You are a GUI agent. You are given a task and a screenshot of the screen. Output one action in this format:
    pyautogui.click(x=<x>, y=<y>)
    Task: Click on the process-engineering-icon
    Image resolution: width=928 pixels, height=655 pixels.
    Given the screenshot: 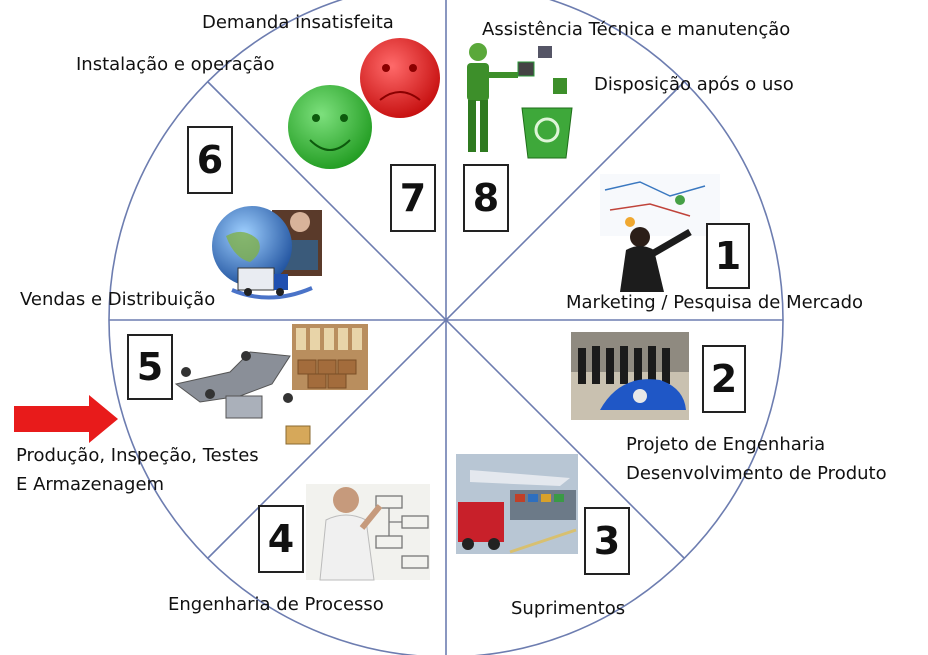 What is the action you would take?
    pyautogui.click(x=368, y=532)
    